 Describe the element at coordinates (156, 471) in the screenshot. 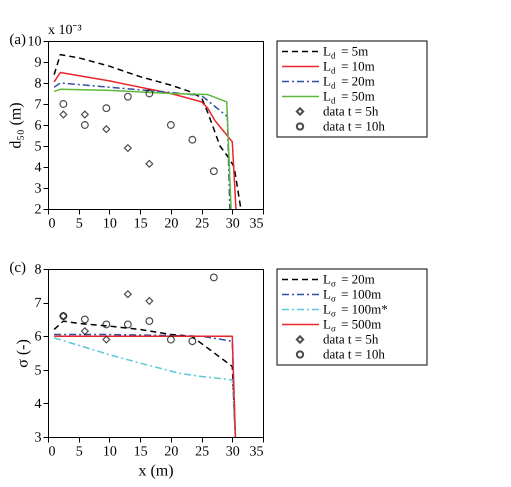

I see `x-axis-title: x (m)` at that location.